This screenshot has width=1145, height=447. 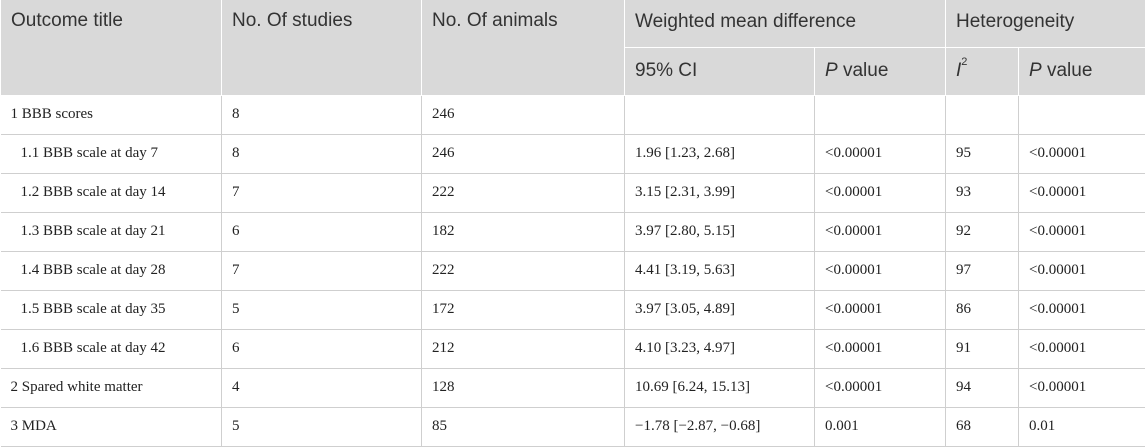 I want to click on cell-animals: 212, so click(x=523, y=348).